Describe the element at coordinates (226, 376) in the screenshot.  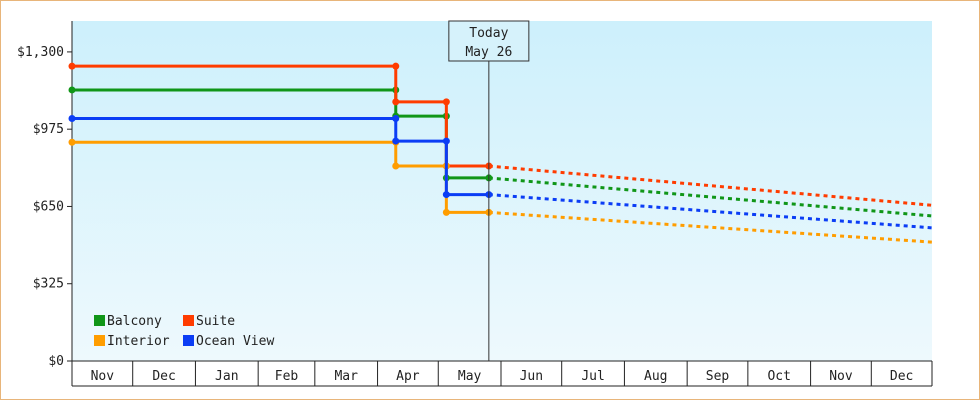
I see `x-tick-label: Jan` at that location.